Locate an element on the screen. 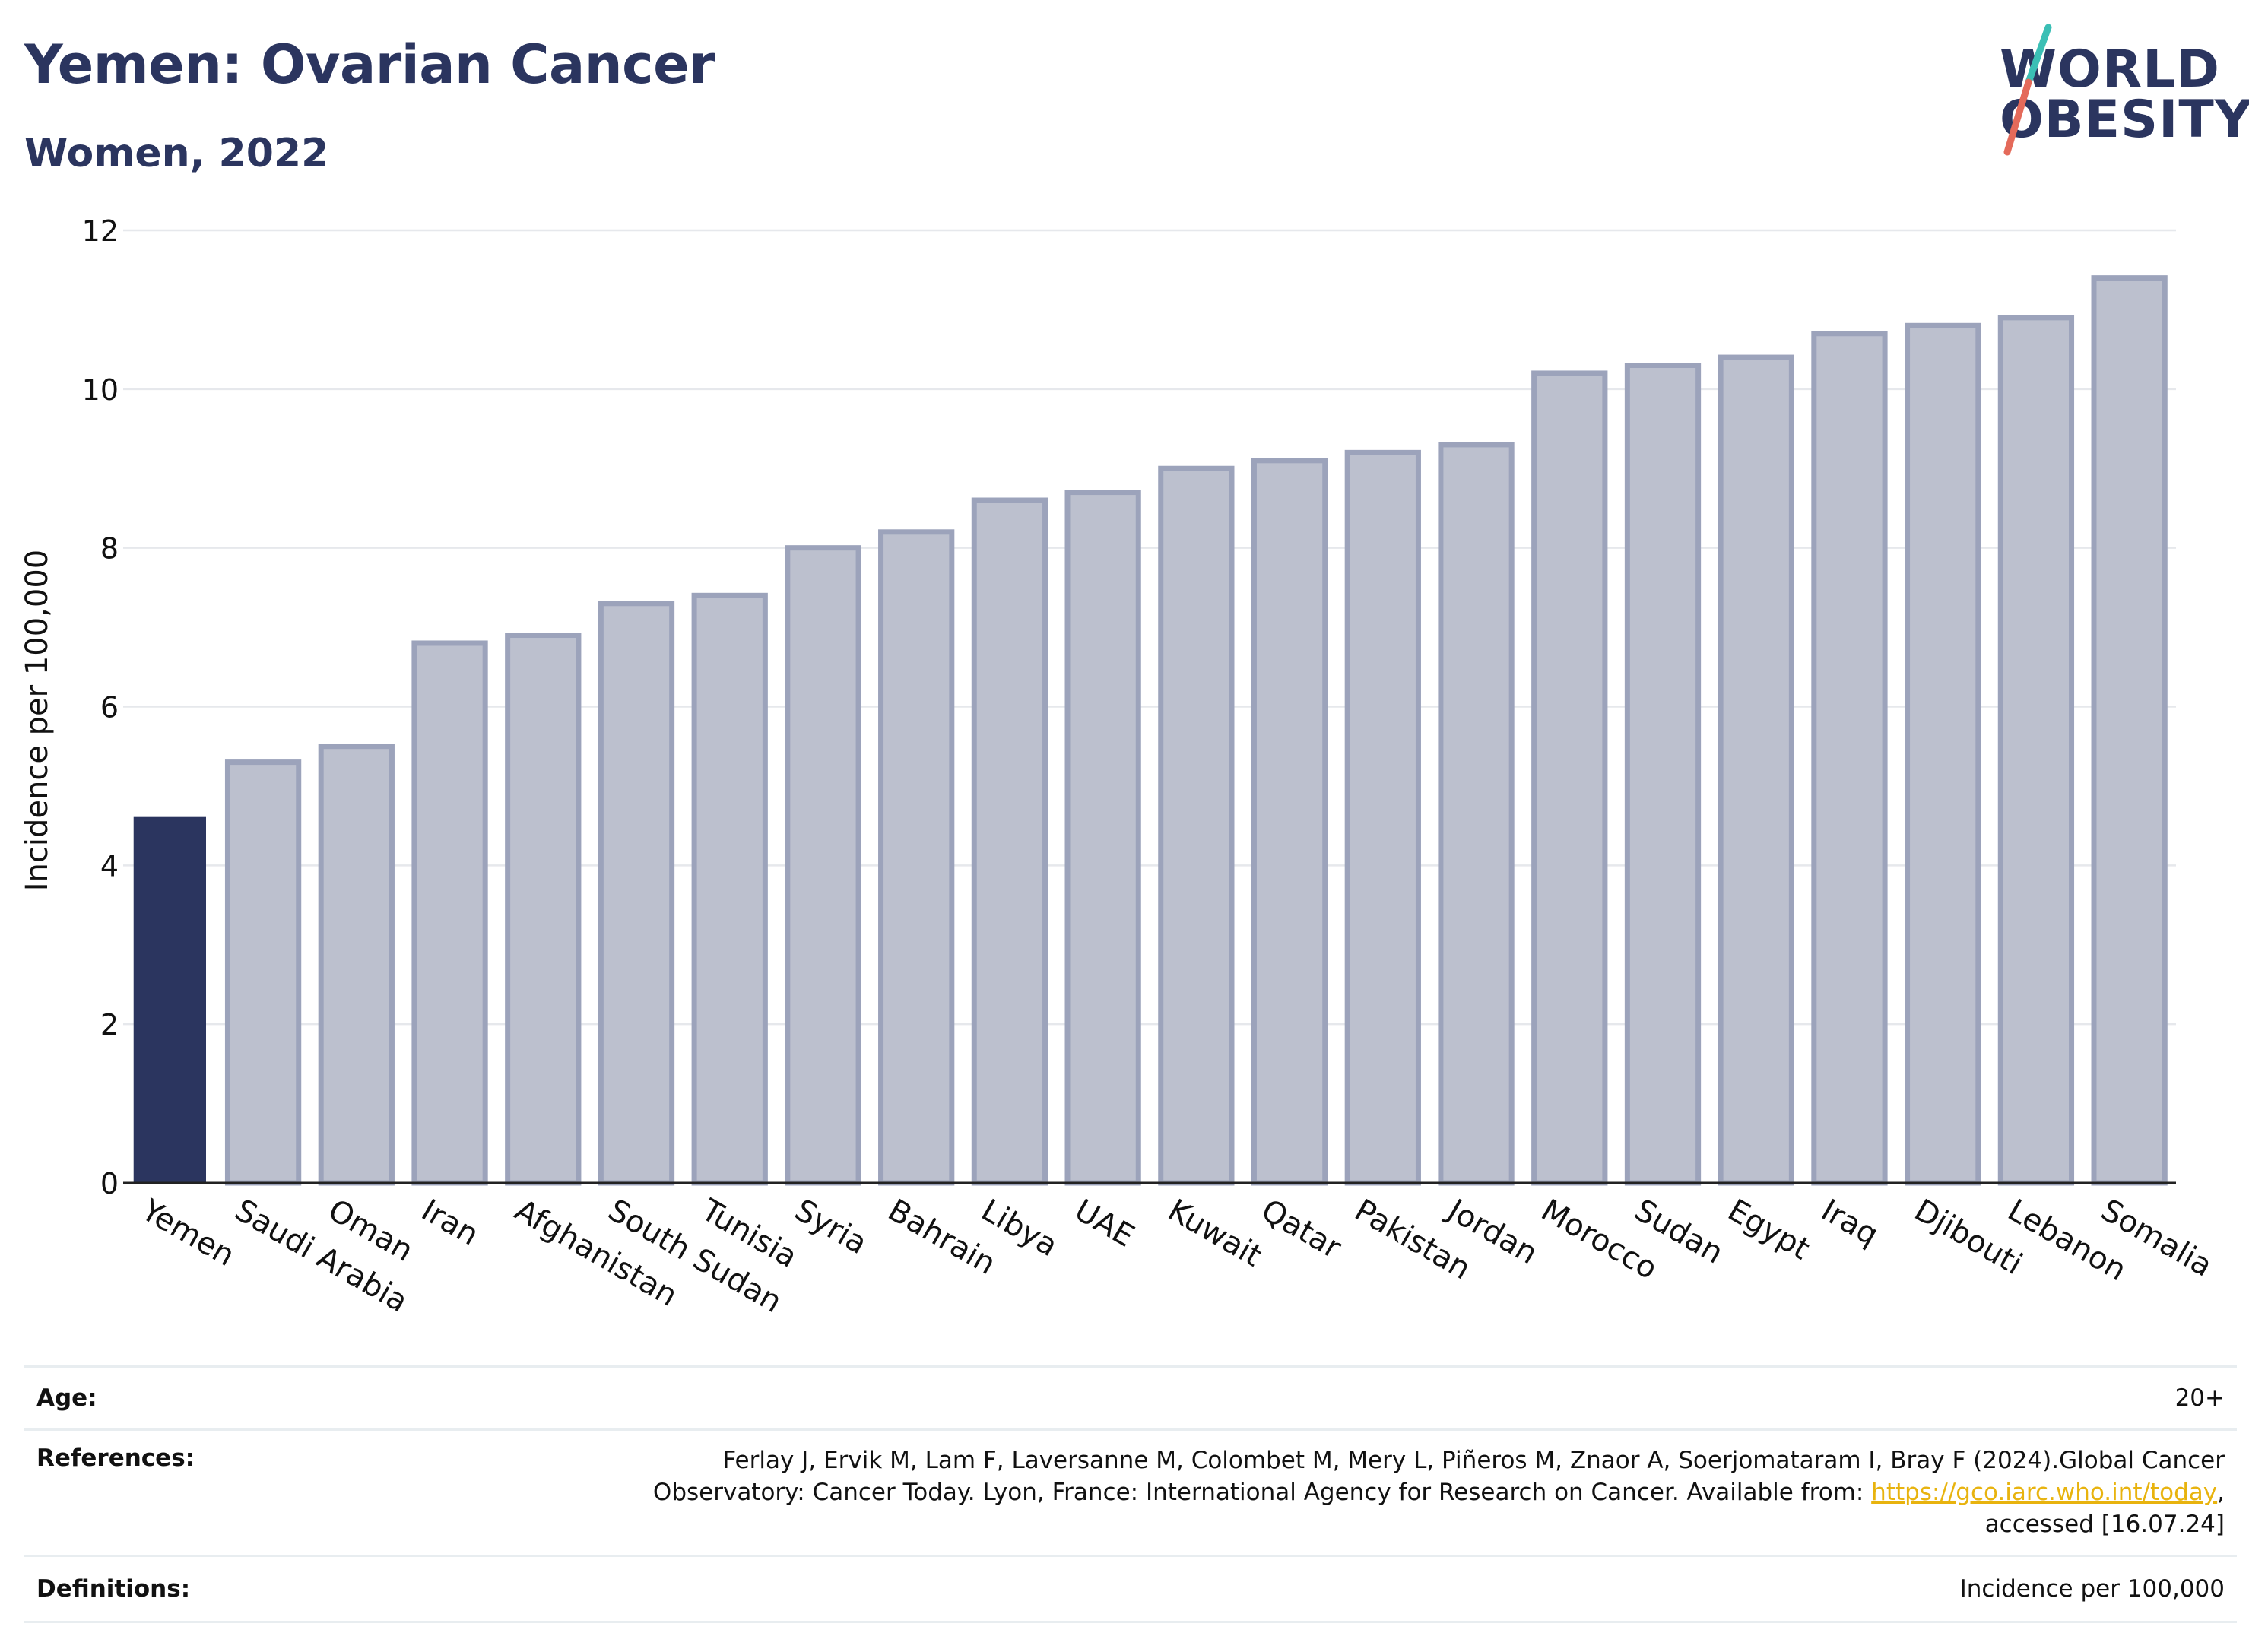 The width and height of the screenshot is (2249, 1652). page-subtitle: Women, 2022 is located at coordinates (176, 153).